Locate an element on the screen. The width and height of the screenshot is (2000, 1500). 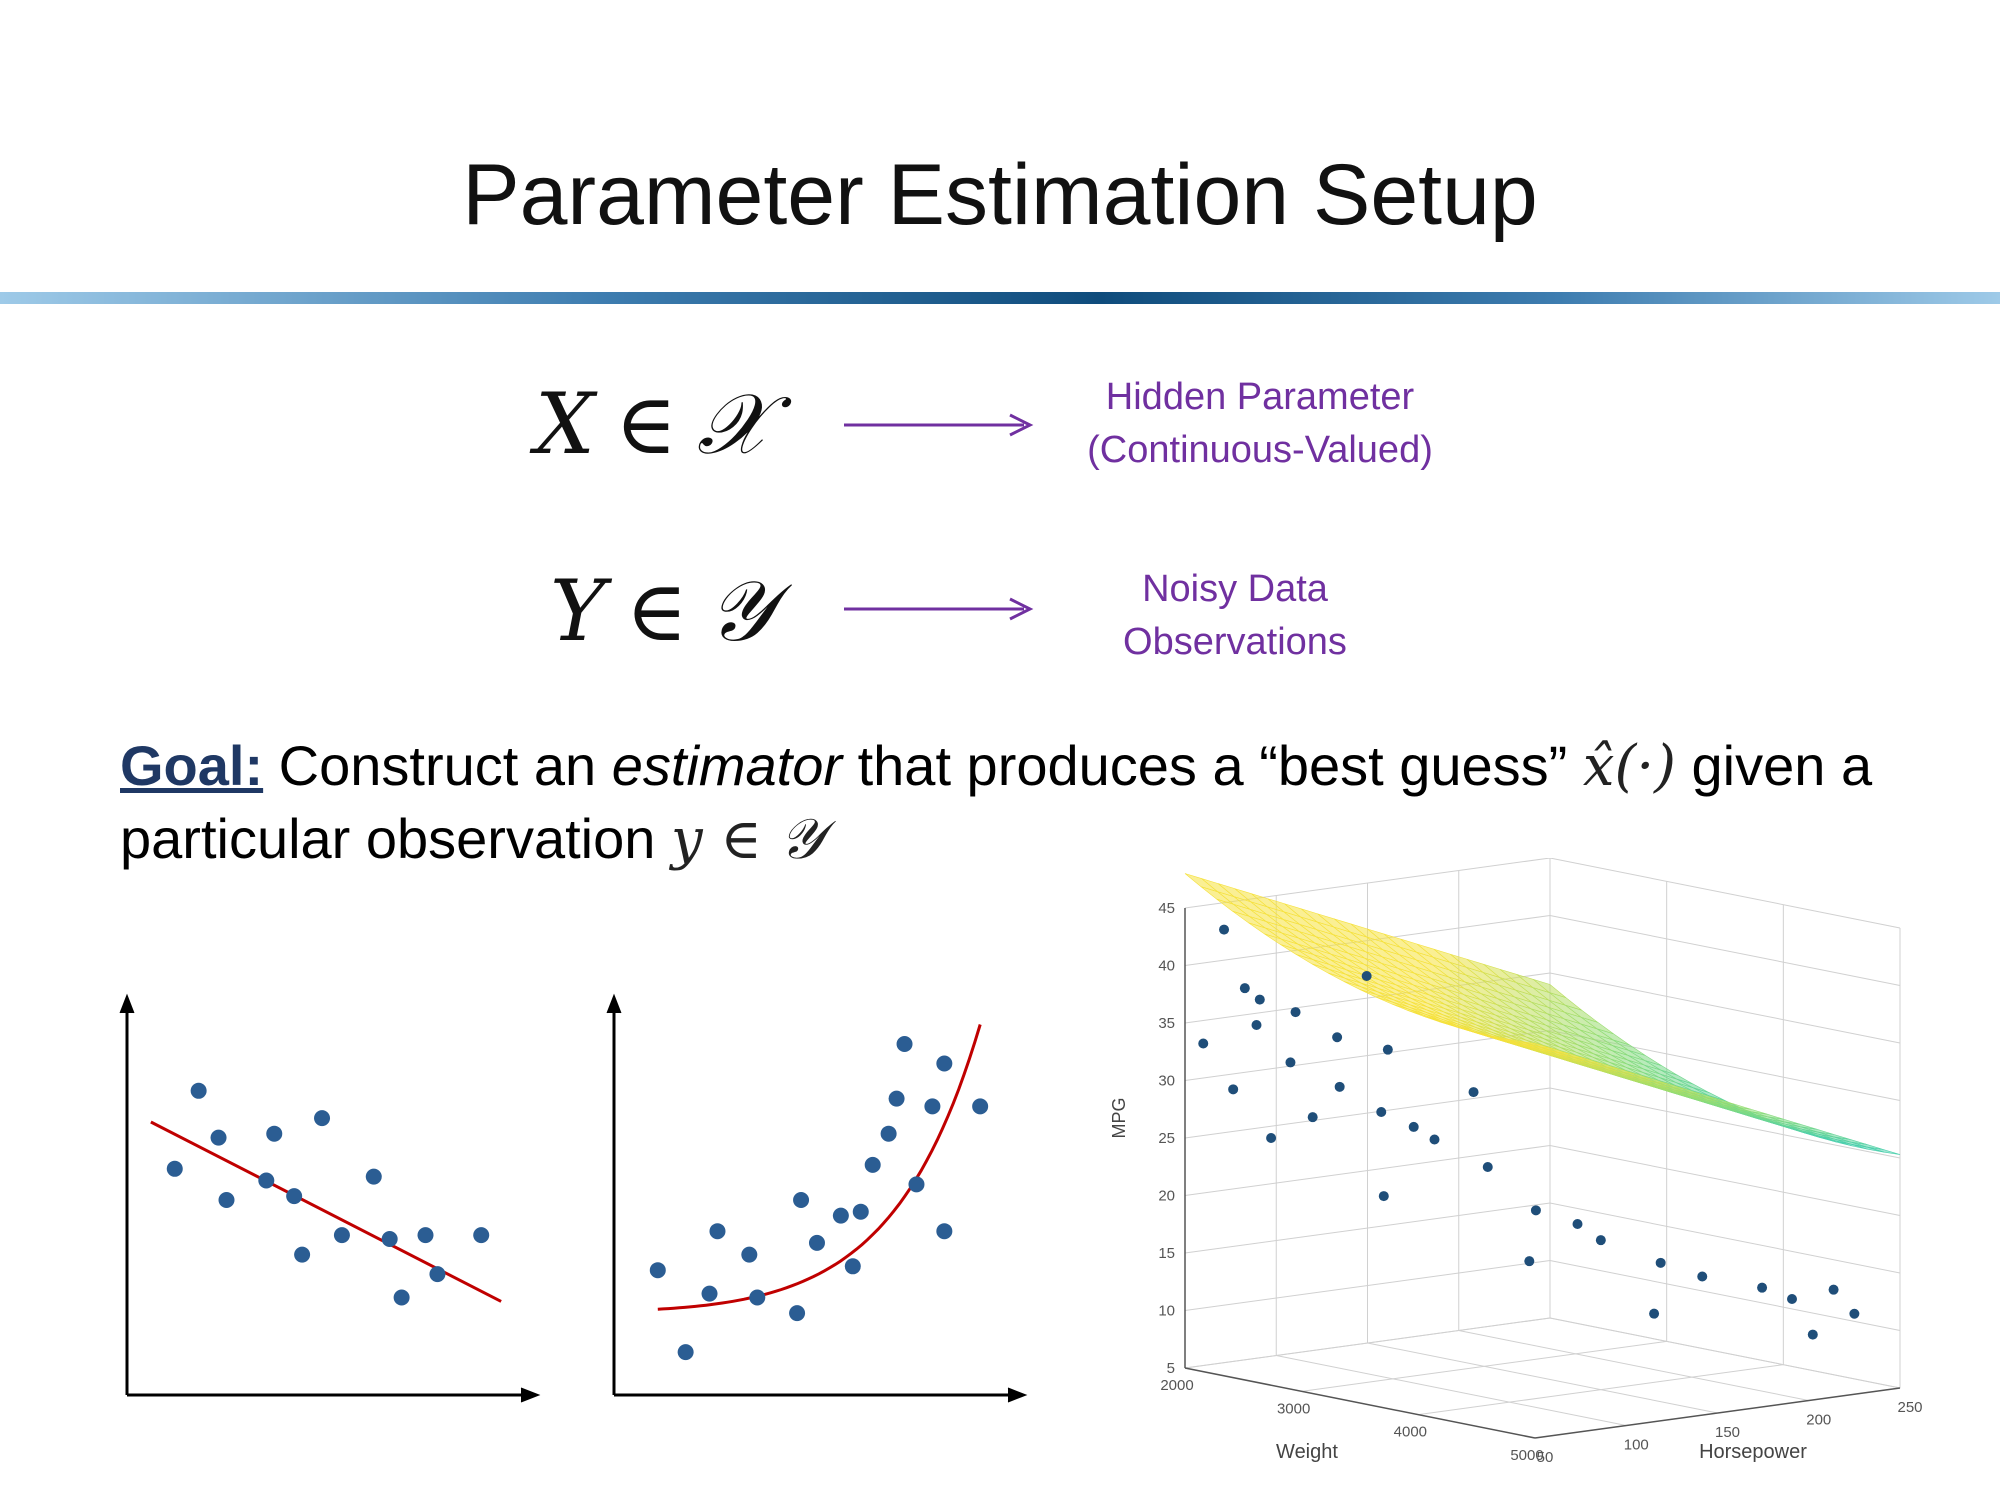
goal-text-1: Construct an is located at coordinates (437, 765).